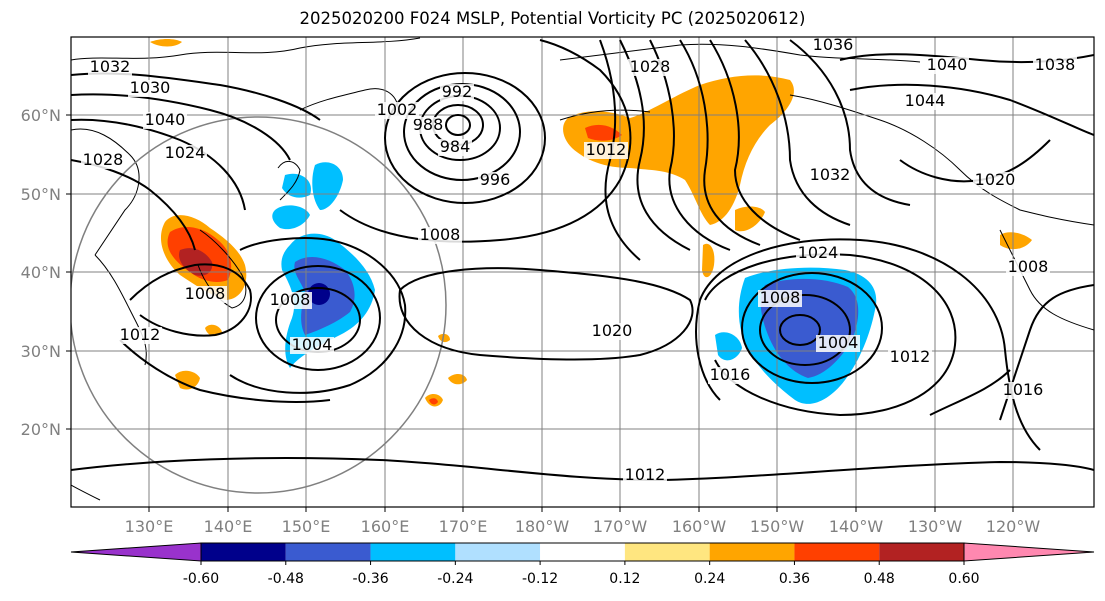 This screenshot has width=1105, height=601. What do you see at coordinates (136, 552) in the screenshot?
I see `colorbar-extend-low` at bounding box center [136, 552].